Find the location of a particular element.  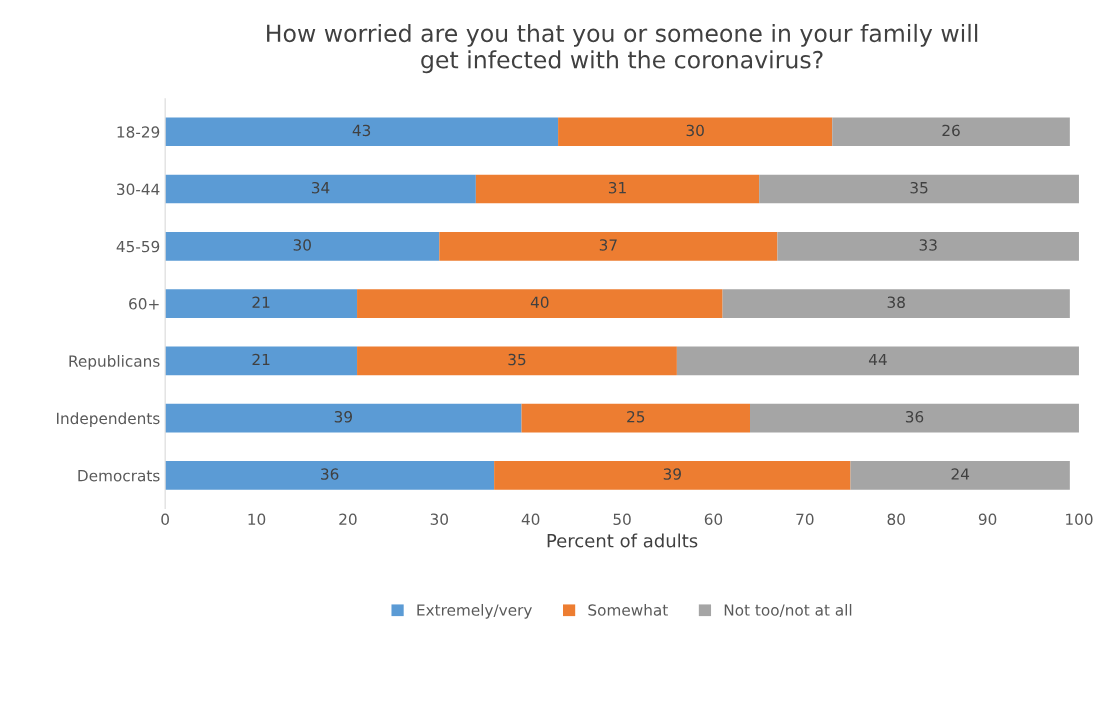

x-tick-label: 20 is located at coordinates (348, 519).